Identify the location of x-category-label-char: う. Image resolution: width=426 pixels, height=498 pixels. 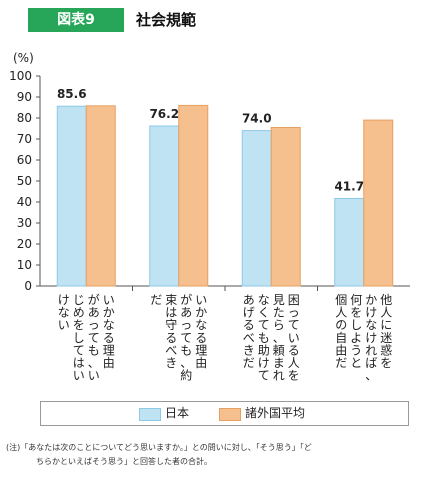
(356, 350).